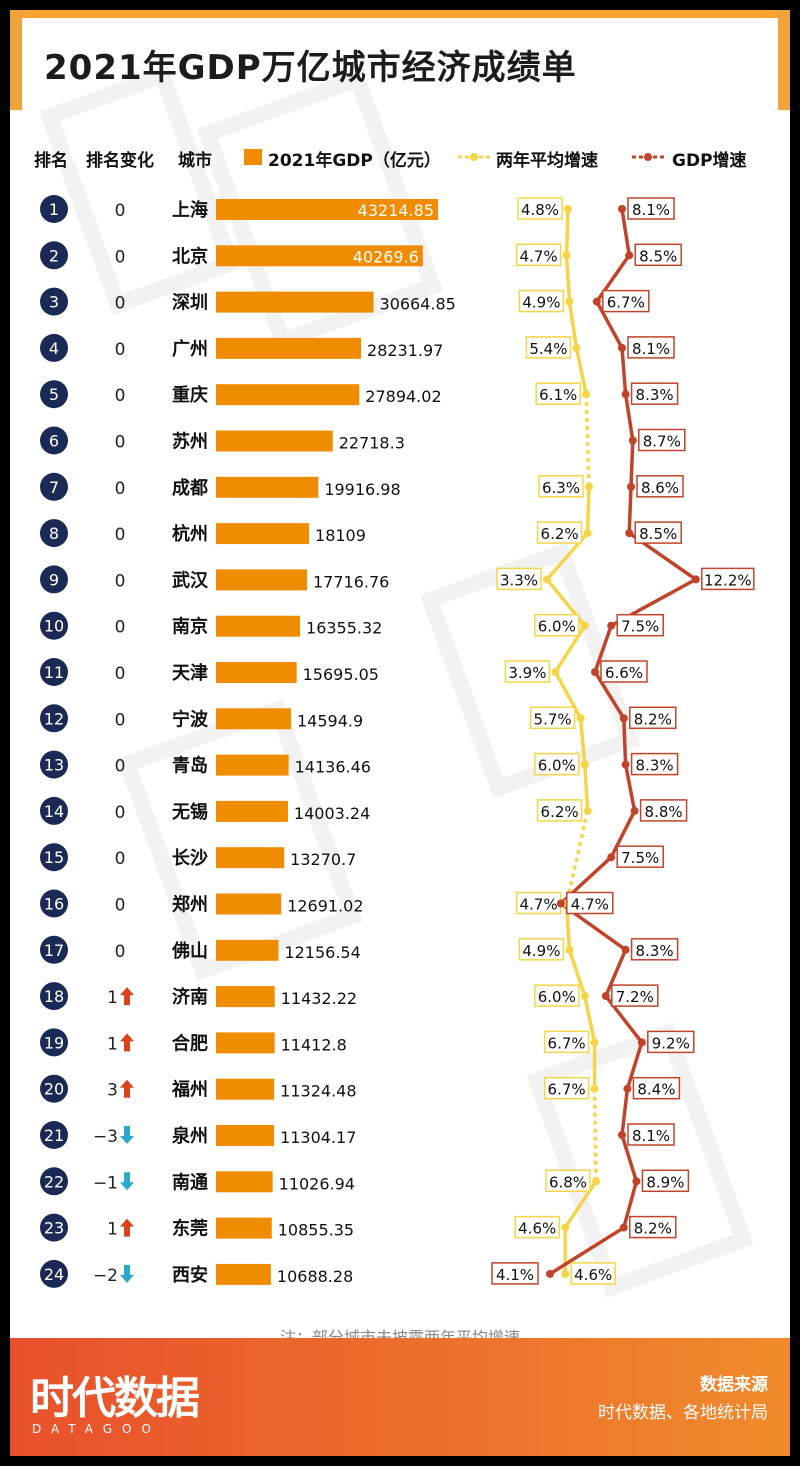 This screenshot has height=1466, width=800. Describe the element at coordinates (662, 442) in the screenshot. I see `gdp-growth-label: 8.7%` at that location.